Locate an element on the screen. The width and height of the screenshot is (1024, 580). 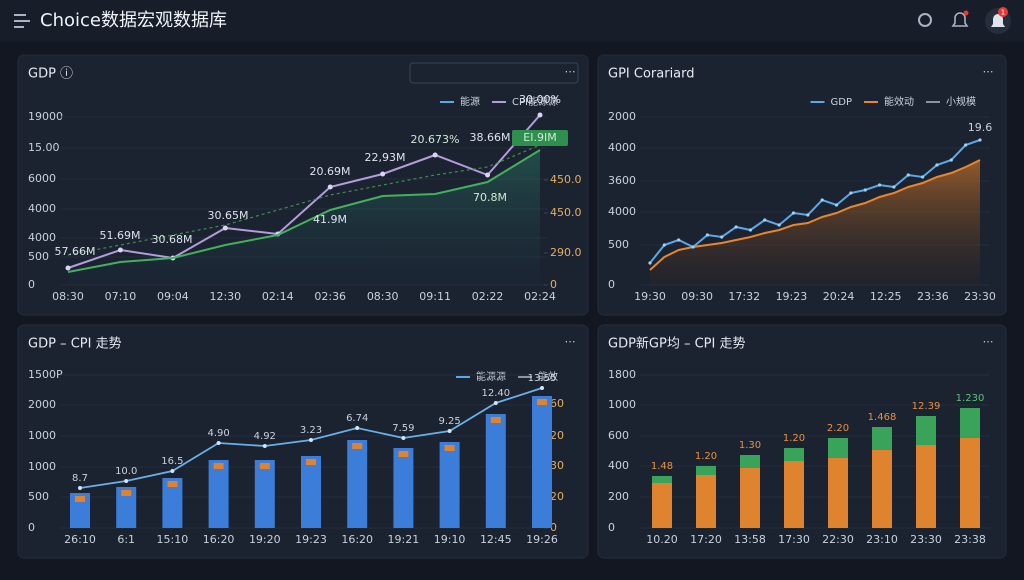
notification-icon is located at coordinates (960, 19).